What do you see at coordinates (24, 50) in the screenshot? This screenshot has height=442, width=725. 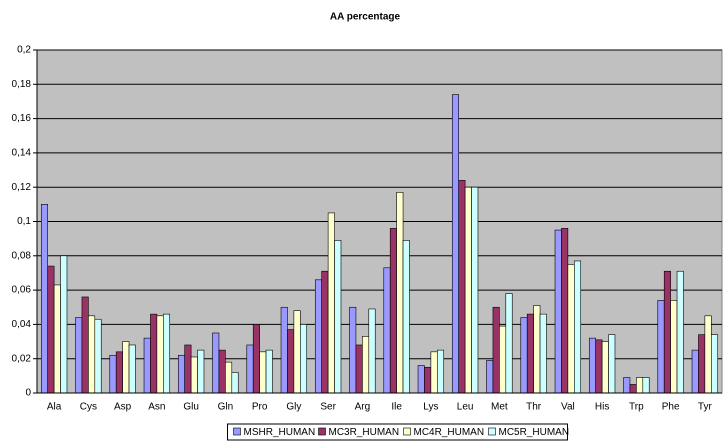 I see `y-tick-label: 0,2` at bounding box center [24, 50].